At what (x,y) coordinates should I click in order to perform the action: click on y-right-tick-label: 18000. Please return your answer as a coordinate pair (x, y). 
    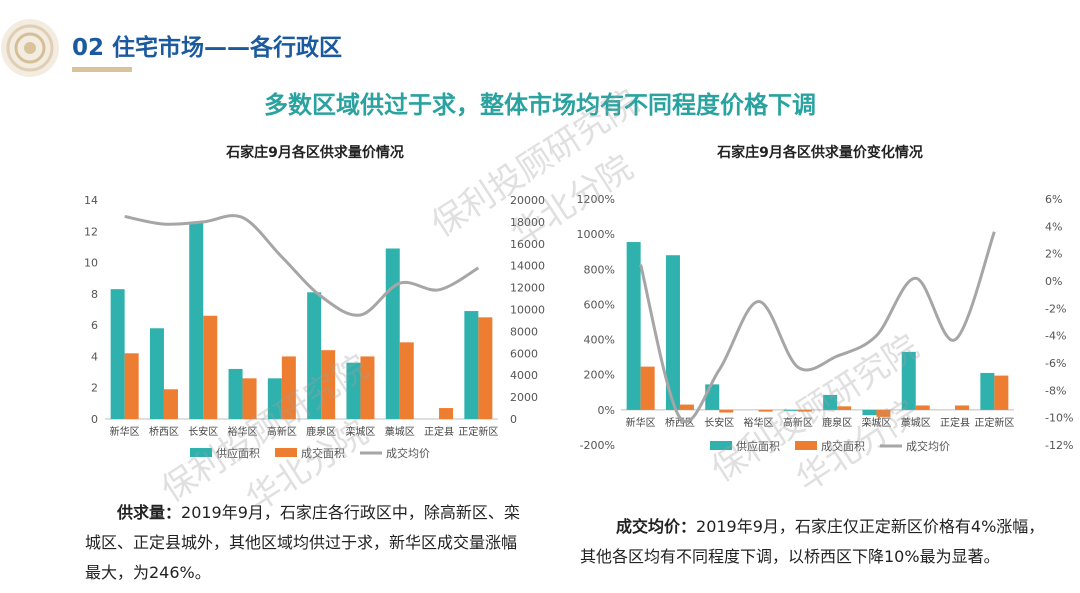
    Looking at the image, I should click on (527, 222).